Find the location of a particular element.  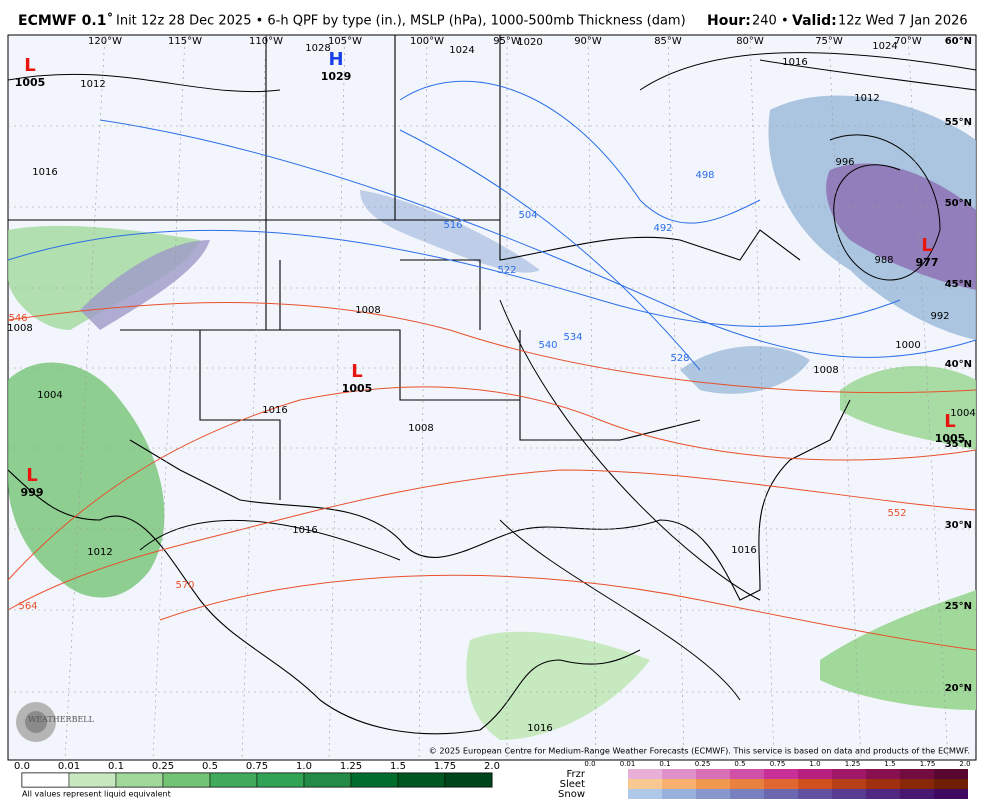

pressure-center-value: 999 is located at coordinates (32, 492).